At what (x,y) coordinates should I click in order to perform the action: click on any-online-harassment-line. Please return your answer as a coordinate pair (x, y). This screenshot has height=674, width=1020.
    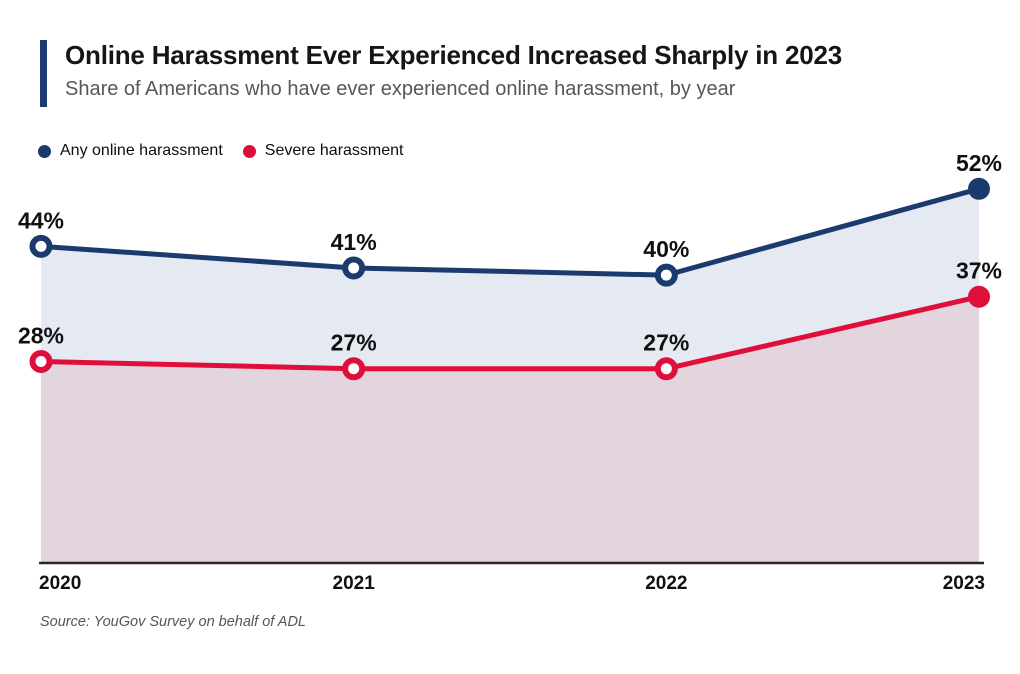
    Looking at the image, I should click on (510, 232).